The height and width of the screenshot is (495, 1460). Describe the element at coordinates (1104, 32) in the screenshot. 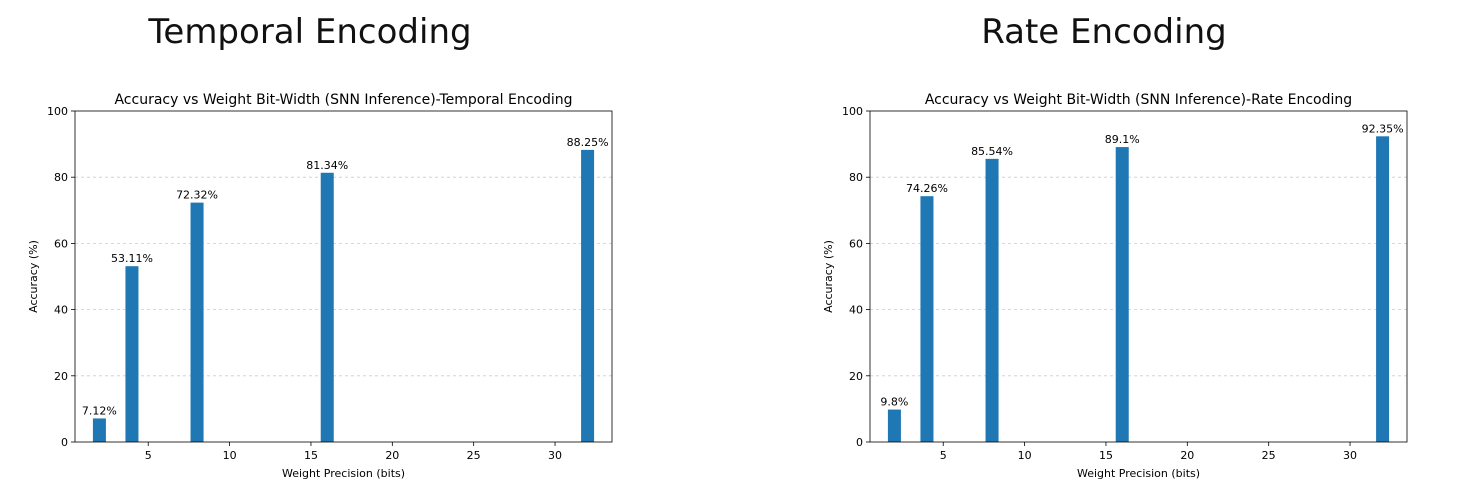

I see `panel-heading-rate: Rate Encoding` at that location.